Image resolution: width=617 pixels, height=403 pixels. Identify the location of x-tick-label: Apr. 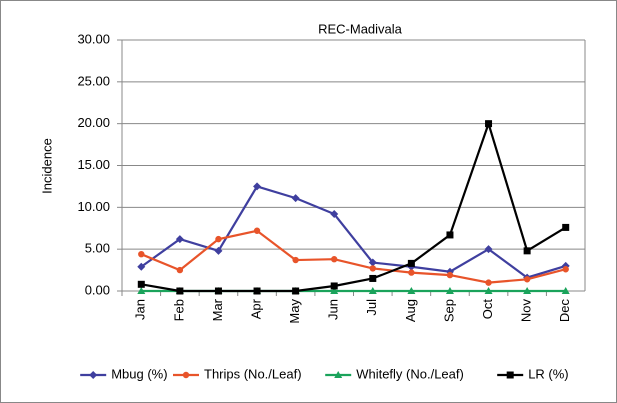
(255, 308).